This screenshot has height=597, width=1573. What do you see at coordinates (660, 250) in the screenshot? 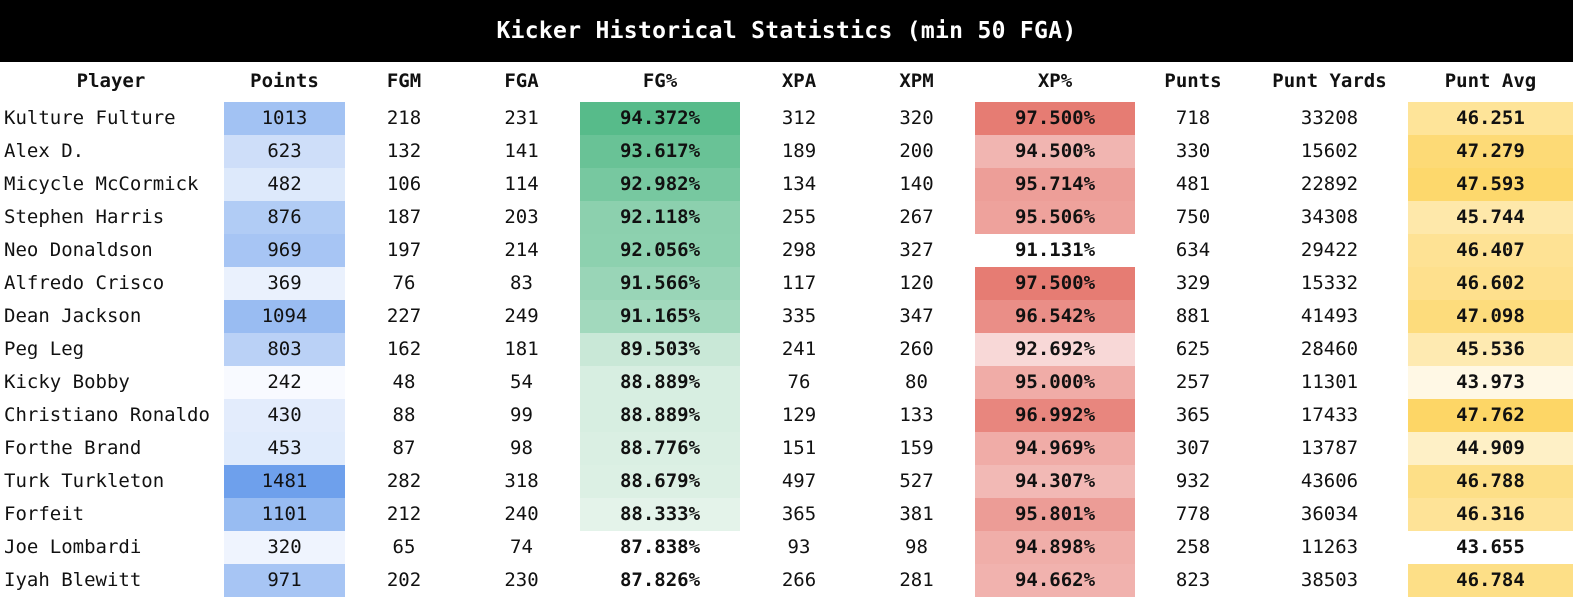
I see `cell-fg-pct: 92.056%` at bounding box center [660, 250].